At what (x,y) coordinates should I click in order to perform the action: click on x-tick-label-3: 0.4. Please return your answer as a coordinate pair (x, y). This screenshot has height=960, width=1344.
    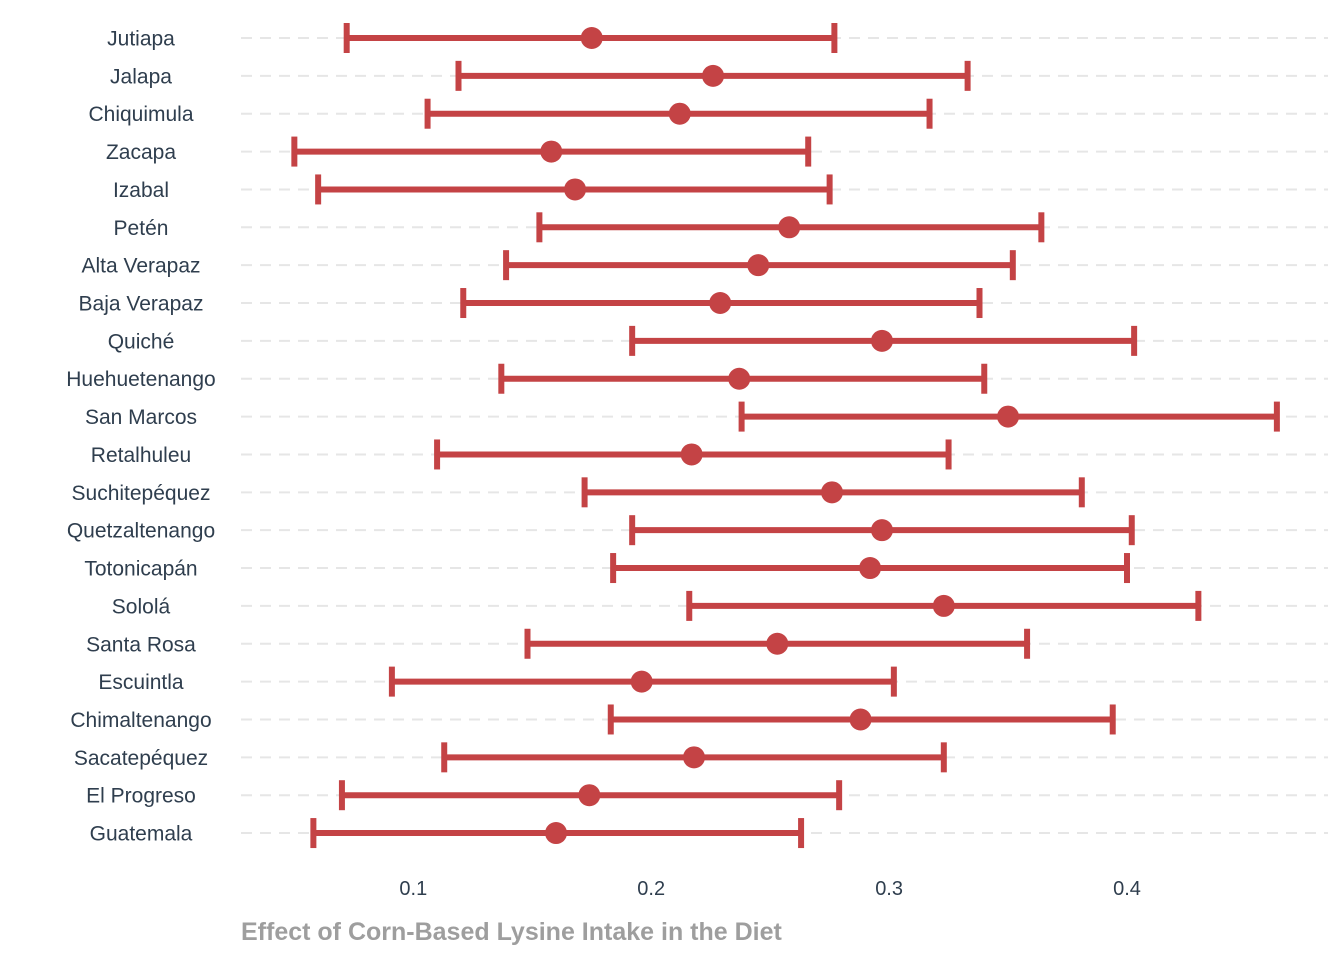
    Looking at the image, I should click on (1127, 889).